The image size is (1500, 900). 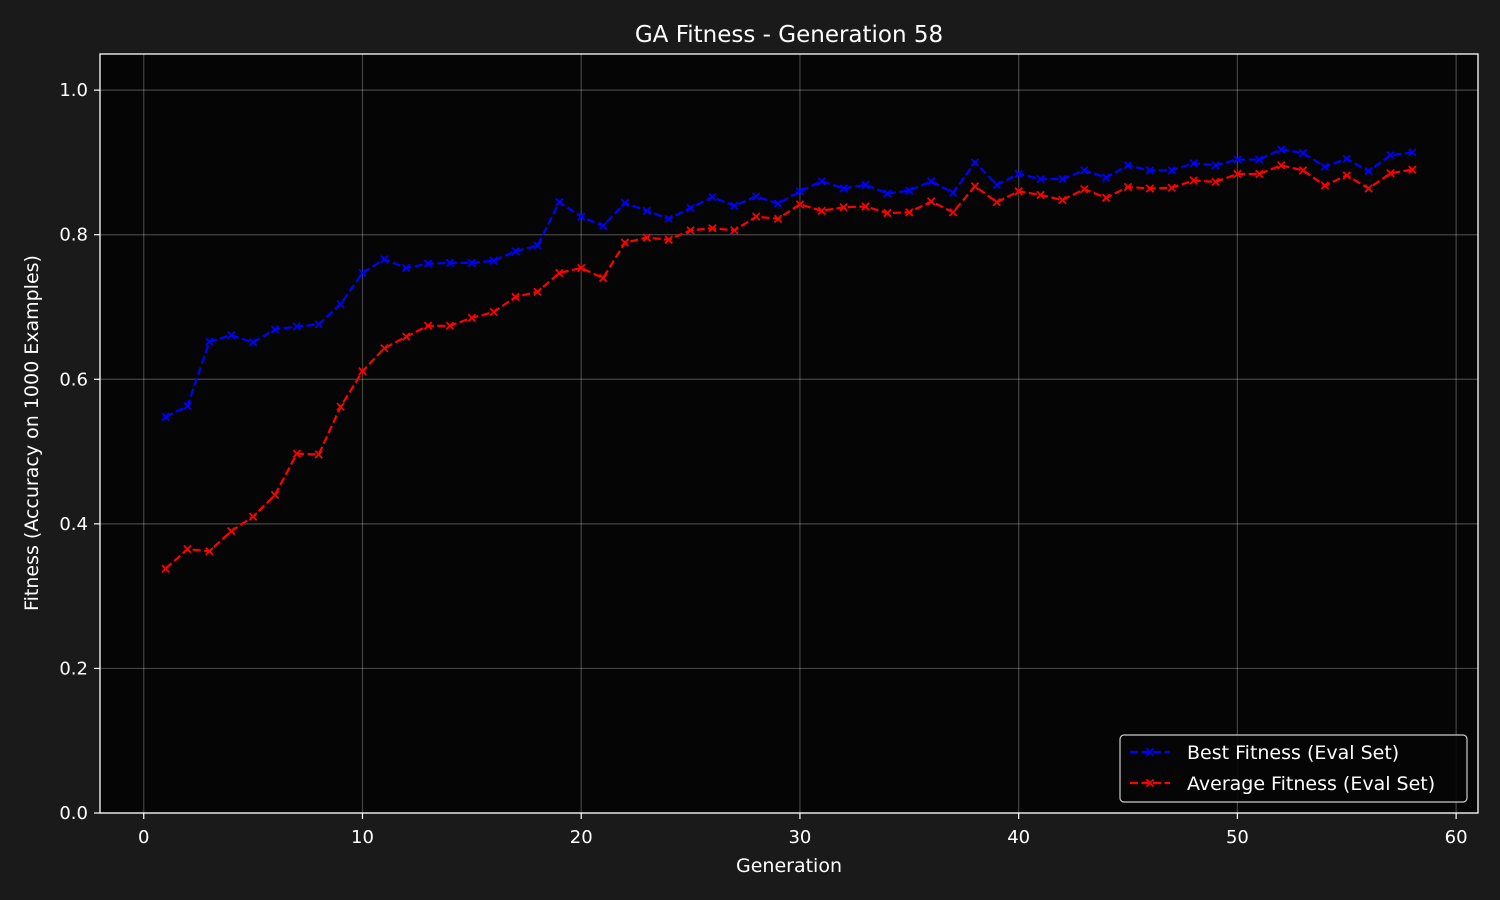 I want to click on x-axis-label: Generation, so click(x=789, y=866).